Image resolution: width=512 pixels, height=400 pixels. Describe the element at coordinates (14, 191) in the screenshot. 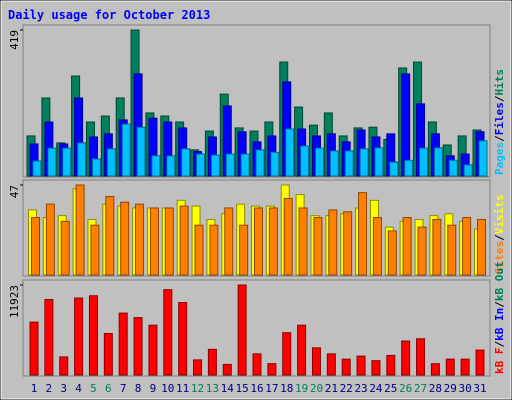

I see `y-tick-label: 47` at that location.